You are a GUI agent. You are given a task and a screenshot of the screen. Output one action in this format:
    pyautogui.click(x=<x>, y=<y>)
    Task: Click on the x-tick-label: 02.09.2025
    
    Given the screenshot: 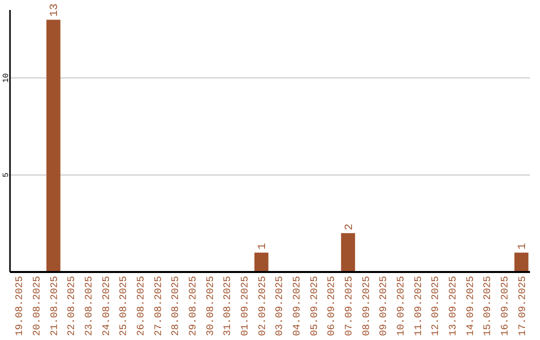 What is the action you would take?
    pyautogui.click(x=263, y=306)
    